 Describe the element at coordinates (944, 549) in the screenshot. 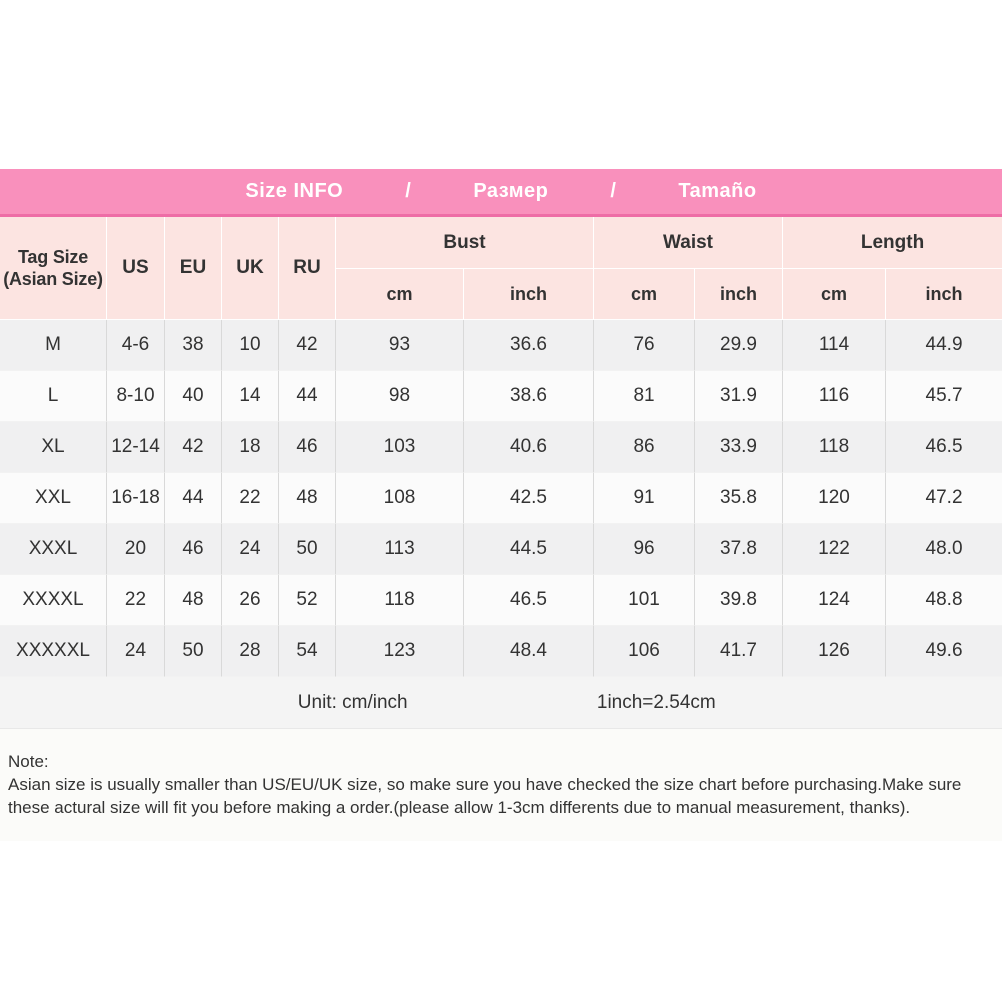

I see `size-value-cell: 48.0` at that location.